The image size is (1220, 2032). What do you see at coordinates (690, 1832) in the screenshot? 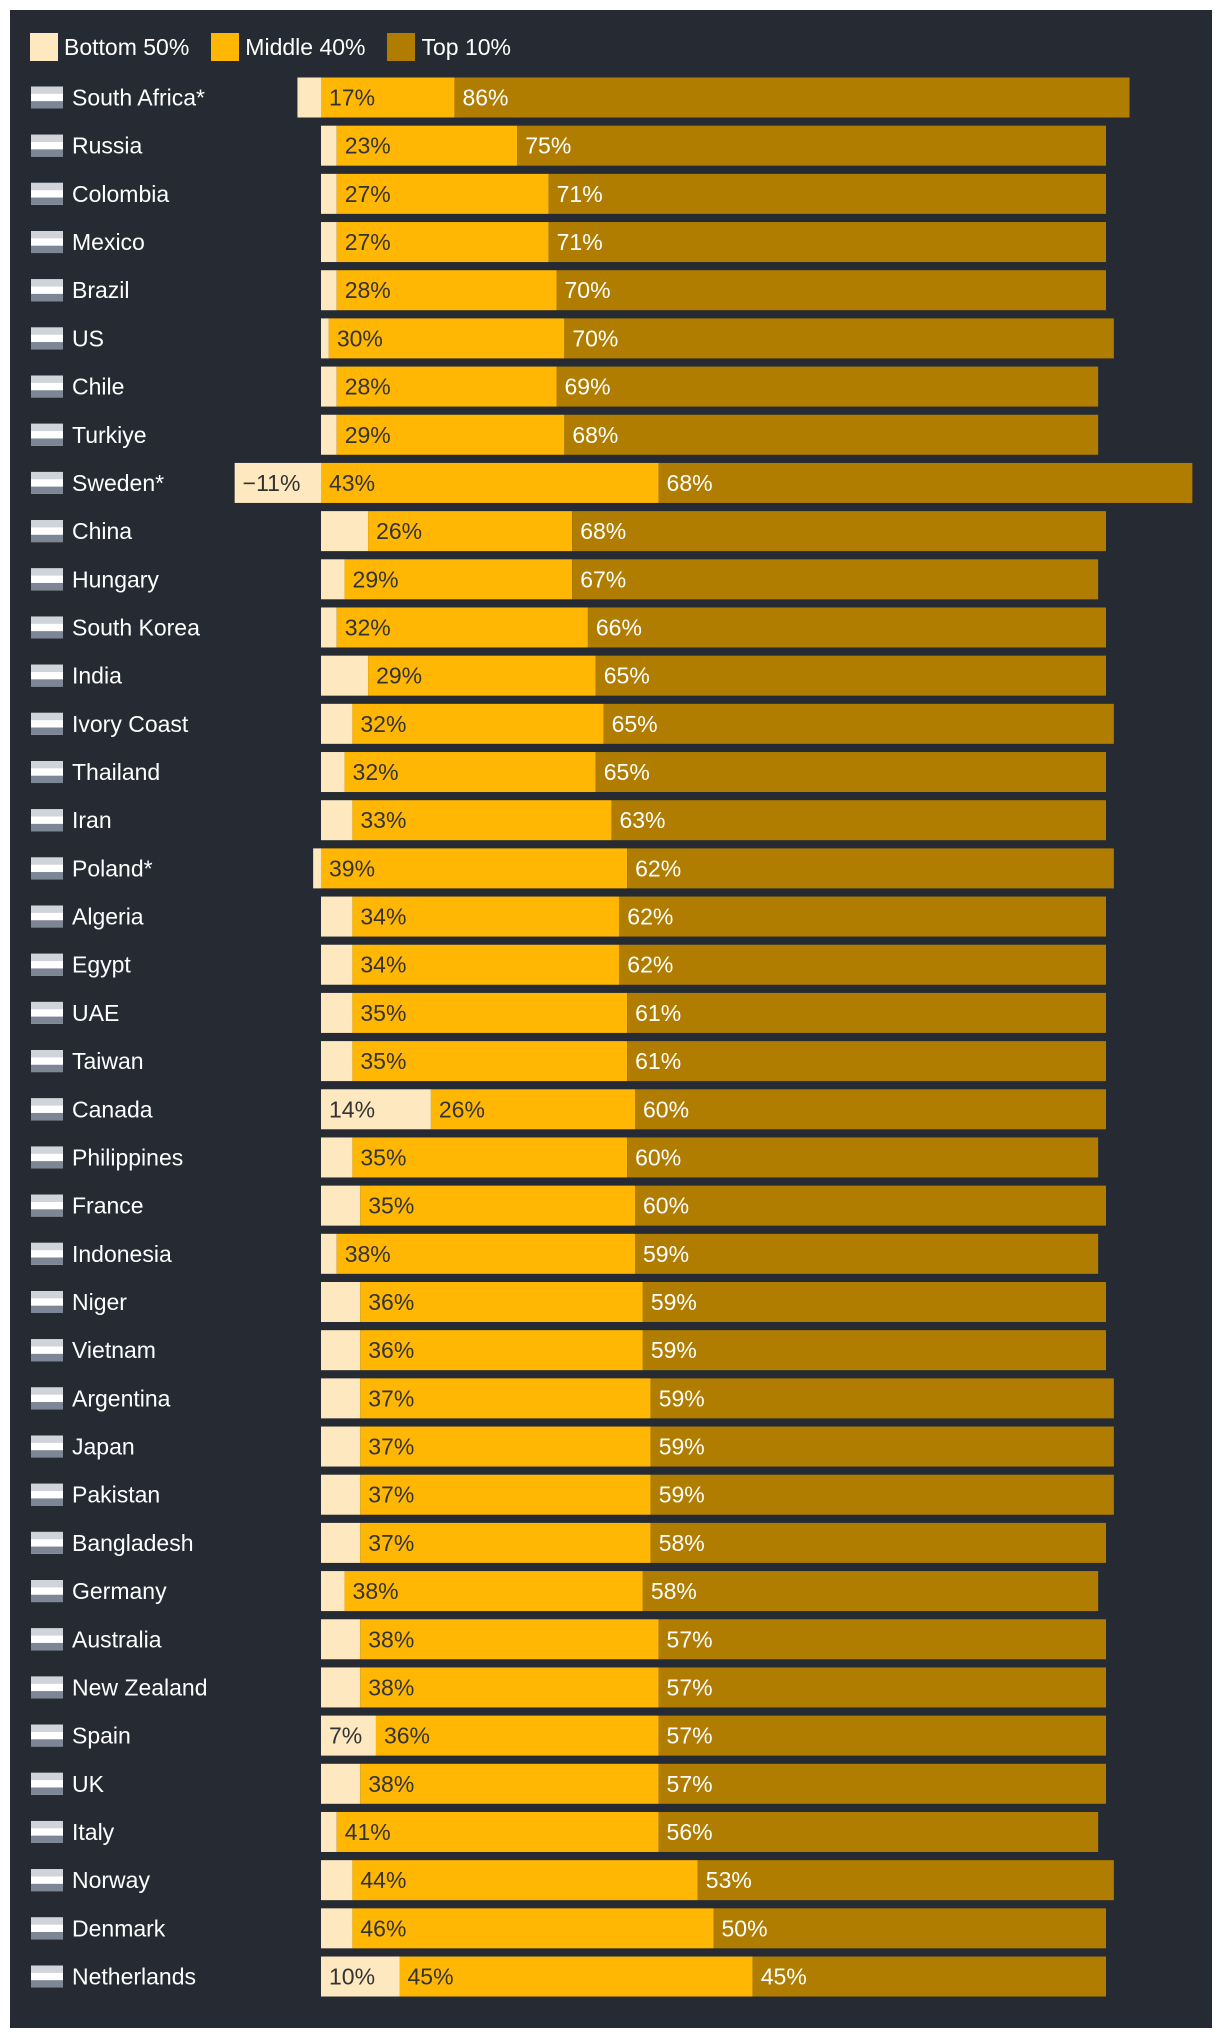
I see `data-label-top-10: 56%` at bounding box center [690, 1832].